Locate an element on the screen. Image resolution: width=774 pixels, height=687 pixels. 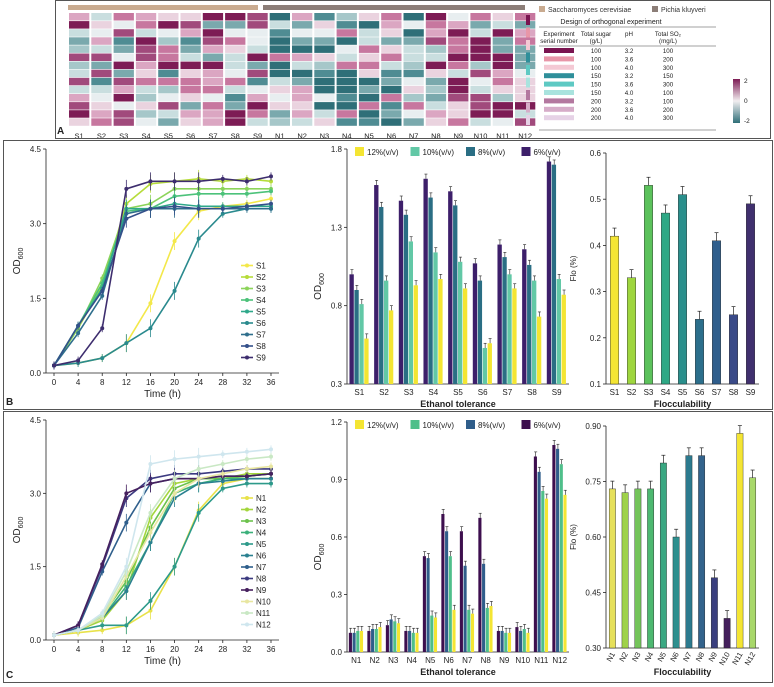
heatmap-col-label: N7 is located at coordinates (414, 134).